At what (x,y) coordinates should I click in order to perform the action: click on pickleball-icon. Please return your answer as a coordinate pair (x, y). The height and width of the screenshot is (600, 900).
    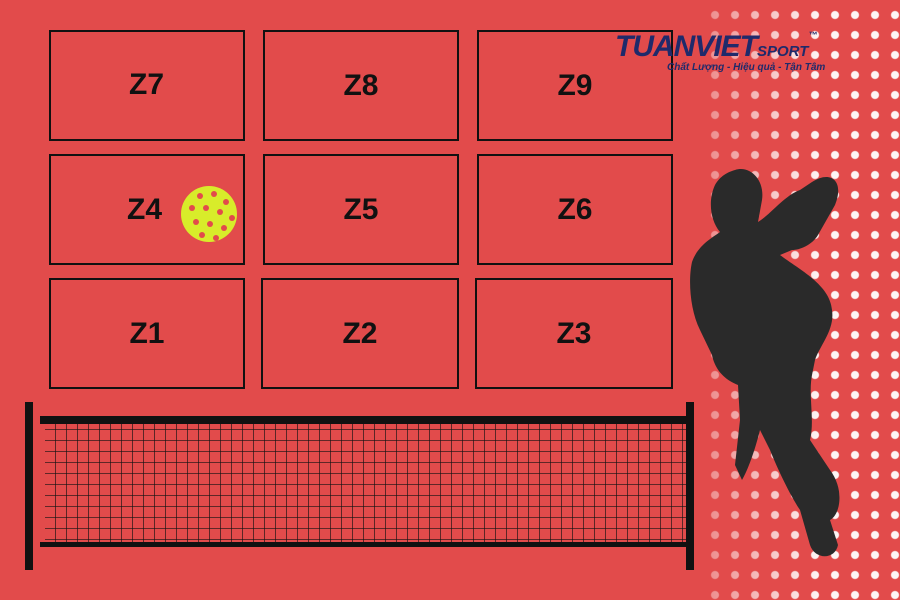
    Looking at the image, I should click on (209, 214).